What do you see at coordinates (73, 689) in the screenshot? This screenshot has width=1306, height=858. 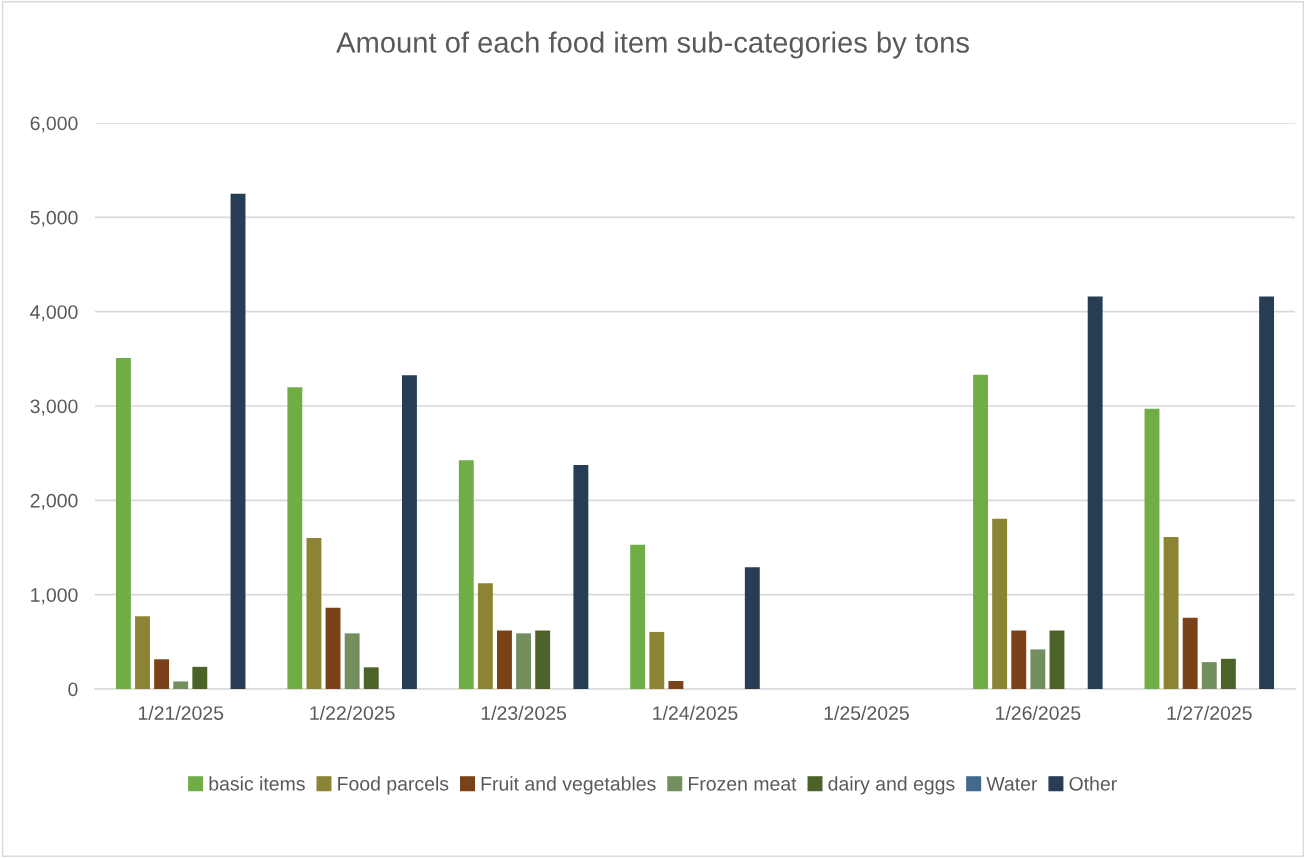 I see `y-tick-label: 0` at bounding box center [73, 689].